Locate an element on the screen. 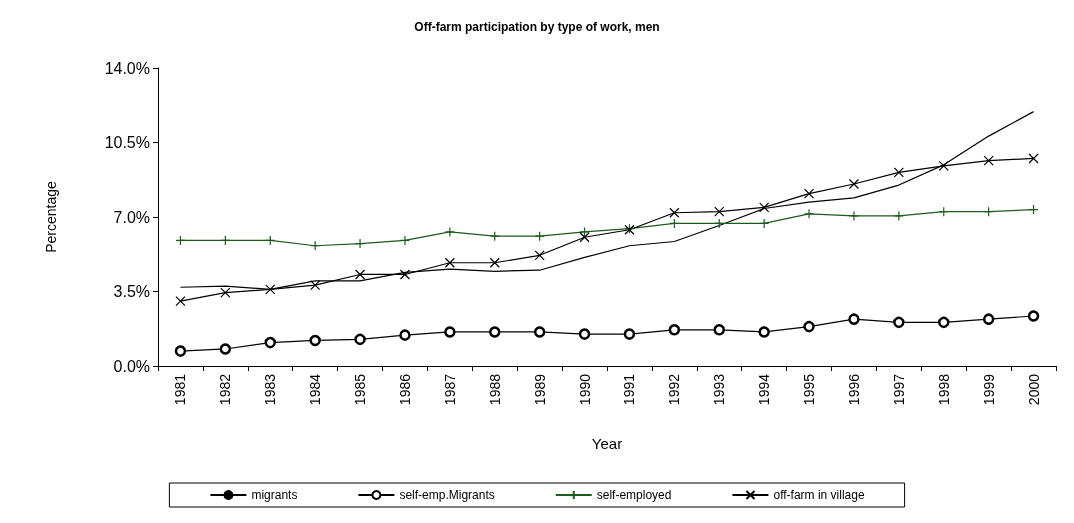 This screenshot has width=1074, height=523. x-tick-label: 1982 is located at coordinates (225, 389).